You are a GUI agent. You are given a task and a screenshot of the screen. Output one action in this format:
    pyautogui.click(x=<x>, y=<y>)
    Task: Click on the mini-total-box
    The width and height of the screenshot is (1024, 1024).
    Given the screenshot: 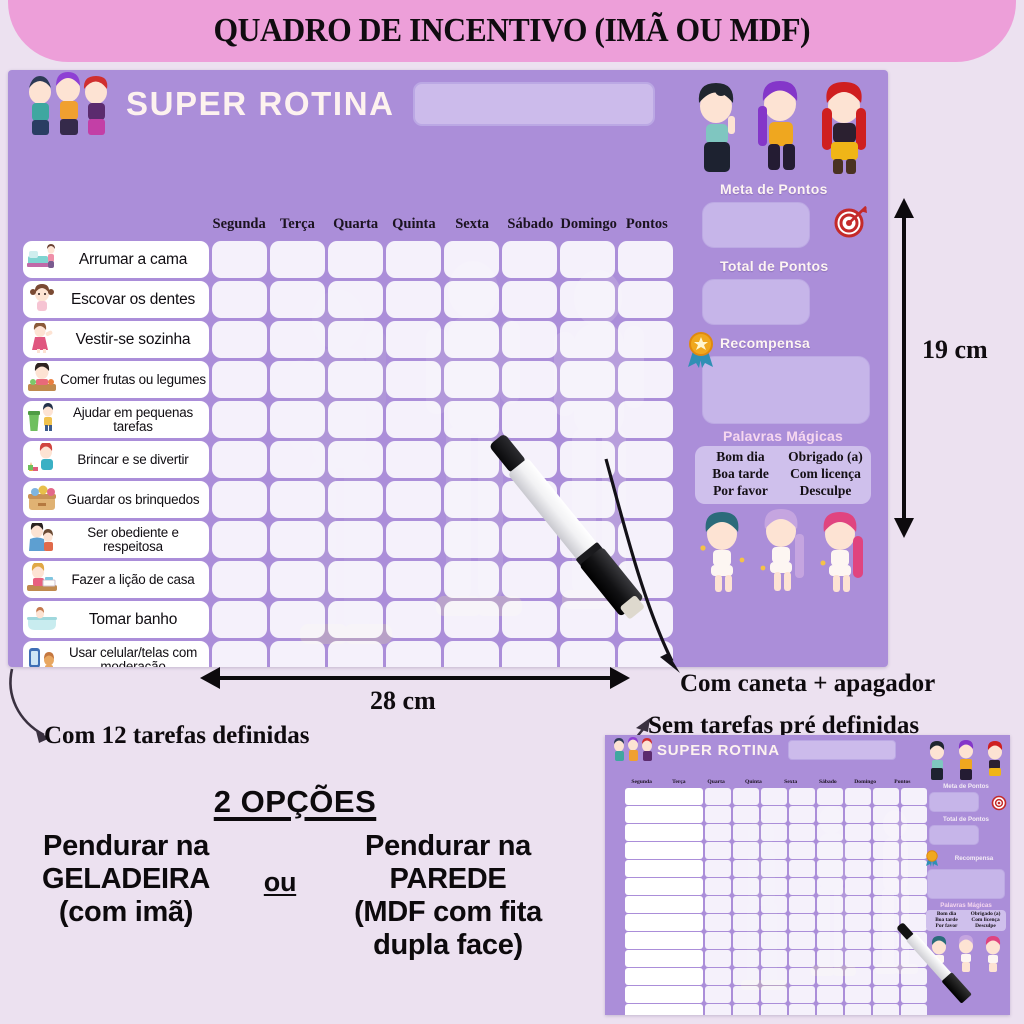 What is the action you would take?
    pyautogui.click(x=954, y=835)
    